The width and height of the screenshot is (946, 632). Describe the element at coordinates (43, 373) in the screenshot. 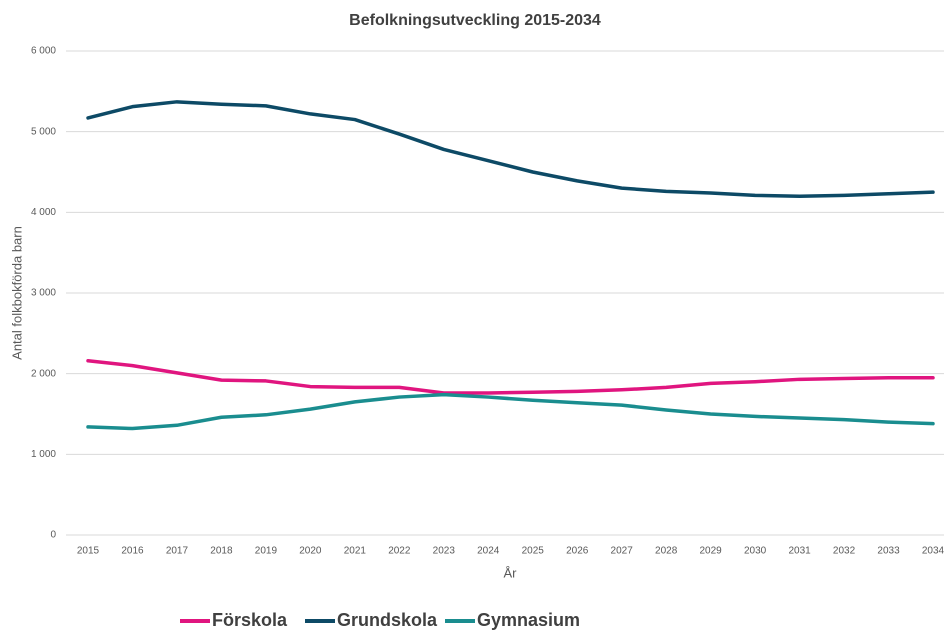

I see `y-tick-label: 2 000` at that location.